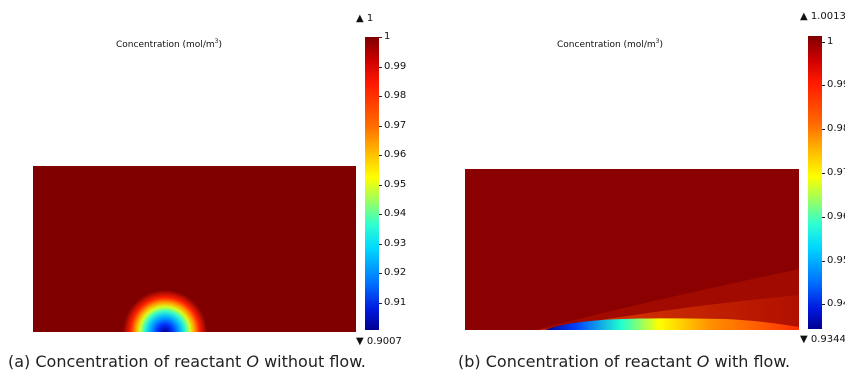 Image resolution: width=845 pixels, height=375 pixels. Describe the element at coordinates (127, 361) in the screenshot. I see `caption-a-prefix: (a) Concentration of reactant` at that location.